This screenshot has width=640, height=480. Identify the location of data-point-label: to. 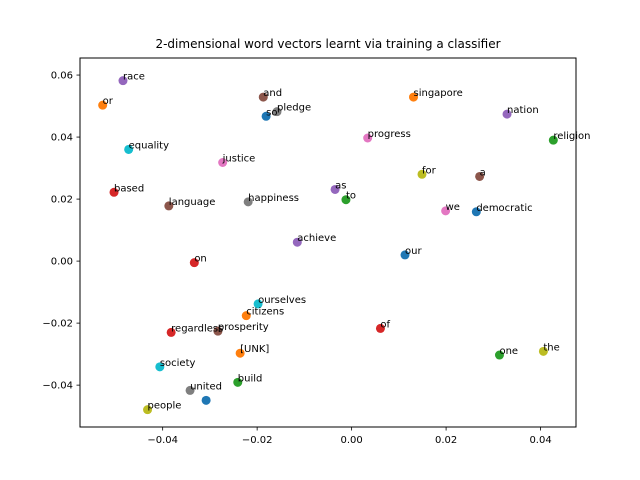
(351, 196).